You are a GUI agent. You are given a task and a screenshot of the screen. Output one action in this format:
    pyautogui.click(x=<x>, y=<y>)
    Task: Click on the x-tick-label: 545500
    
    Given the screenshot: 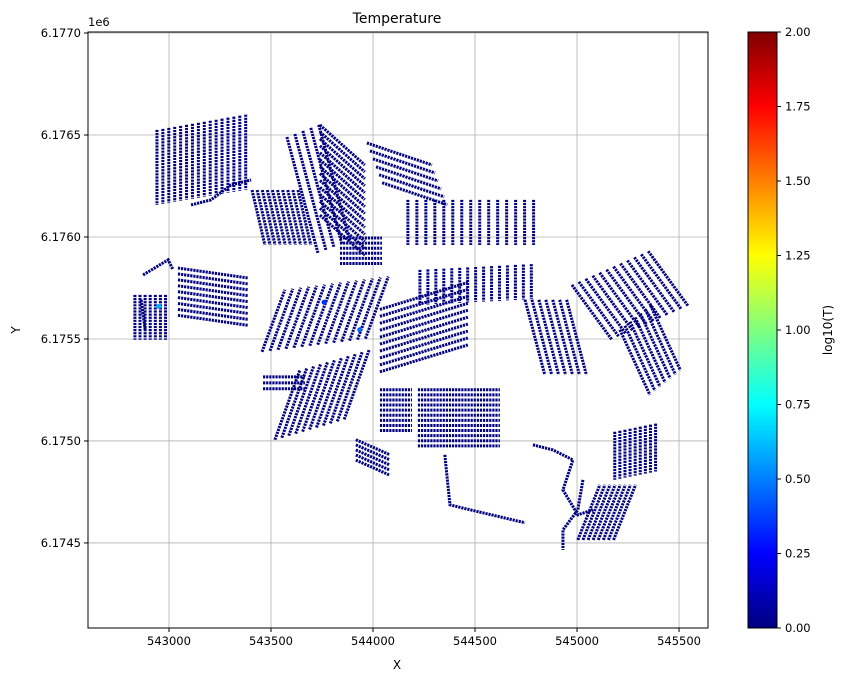 What is the action you would take?
    pyautogui.click(x=679, y=641)
    